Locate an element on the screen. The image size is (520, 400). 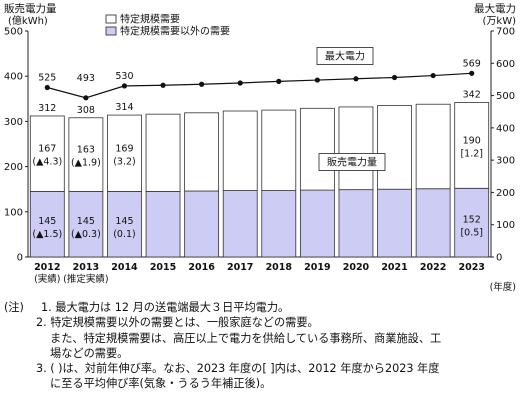
y-right-title: 最大電力 is located at coordinates (495, 8).